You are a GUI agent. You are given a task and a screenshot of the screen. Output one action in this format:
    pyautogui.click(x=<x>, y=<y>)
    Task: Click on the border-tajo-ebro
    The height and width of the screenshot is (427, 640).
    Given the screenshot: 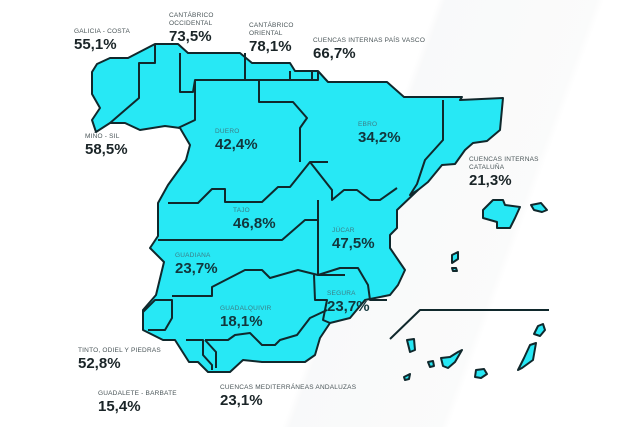 What is the action you would take?
    pyautogui.click(x=353, y=181)
    